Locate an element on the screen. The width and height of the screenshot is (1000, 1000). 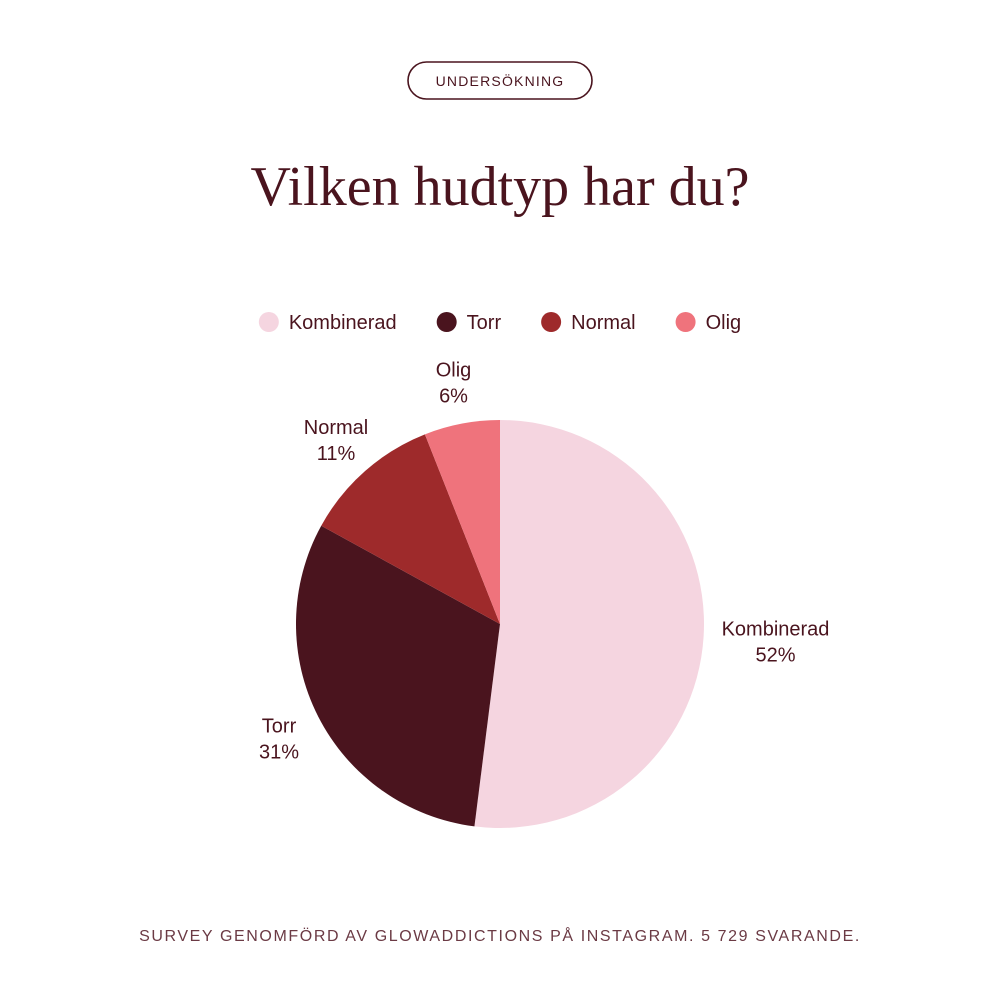
slice-name: Kombinerad is located at coordinates (776, 630).